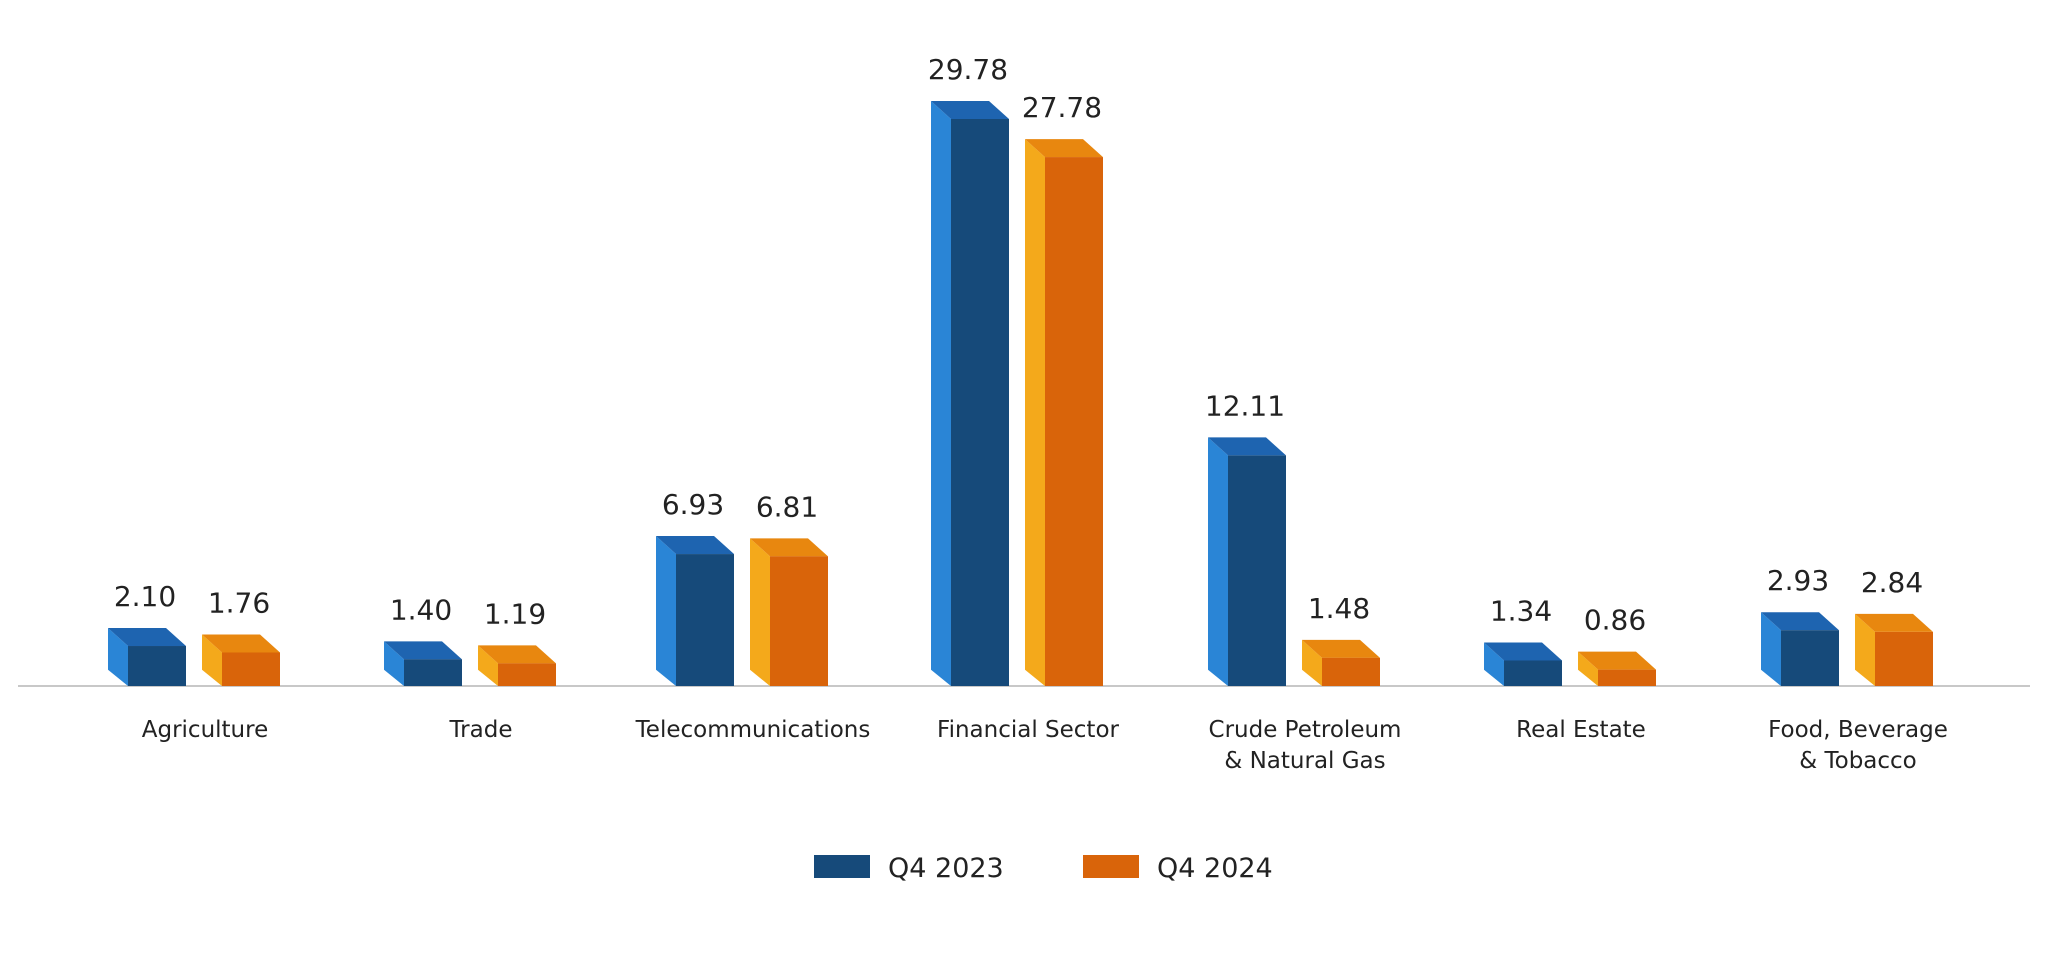  What do you see at coordinates (1043, 868) in the screenshot?
I see `legend: Q4 2023 Q4 2024` at bounding box center [1043, 868].